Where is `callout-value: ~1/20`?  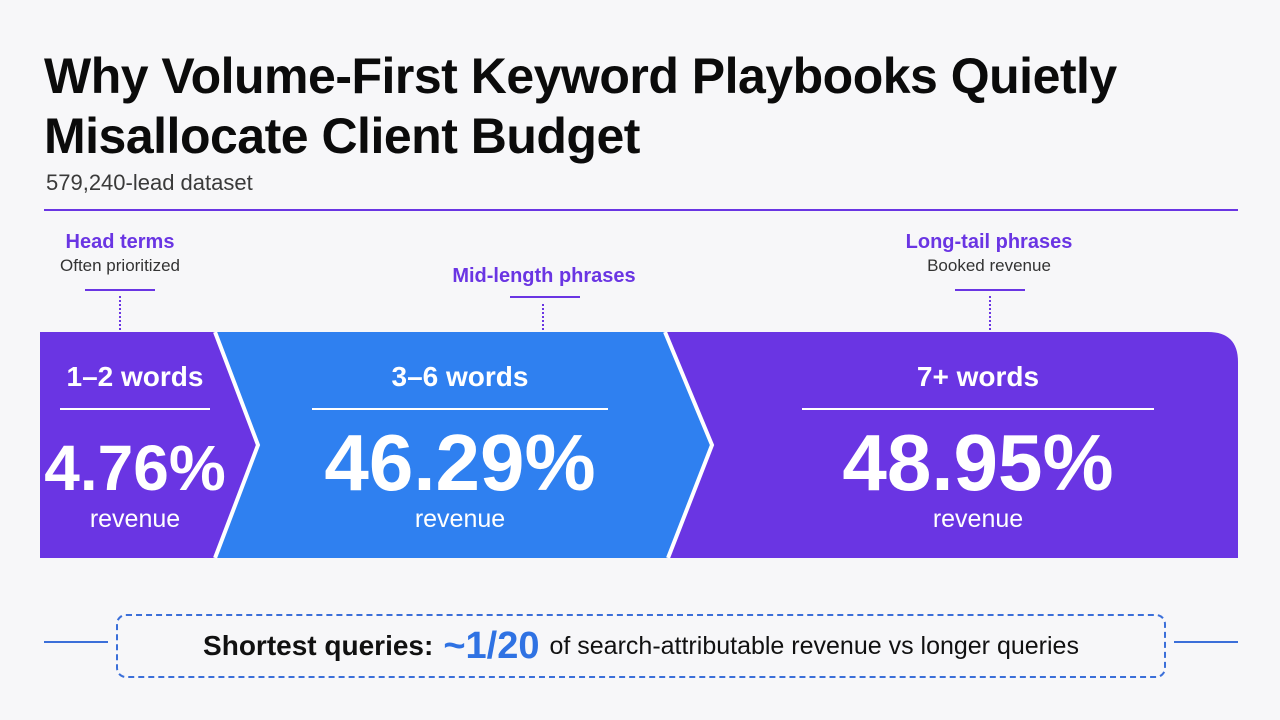
callout-value: ~1/20 is located at coordinates (491, 645).